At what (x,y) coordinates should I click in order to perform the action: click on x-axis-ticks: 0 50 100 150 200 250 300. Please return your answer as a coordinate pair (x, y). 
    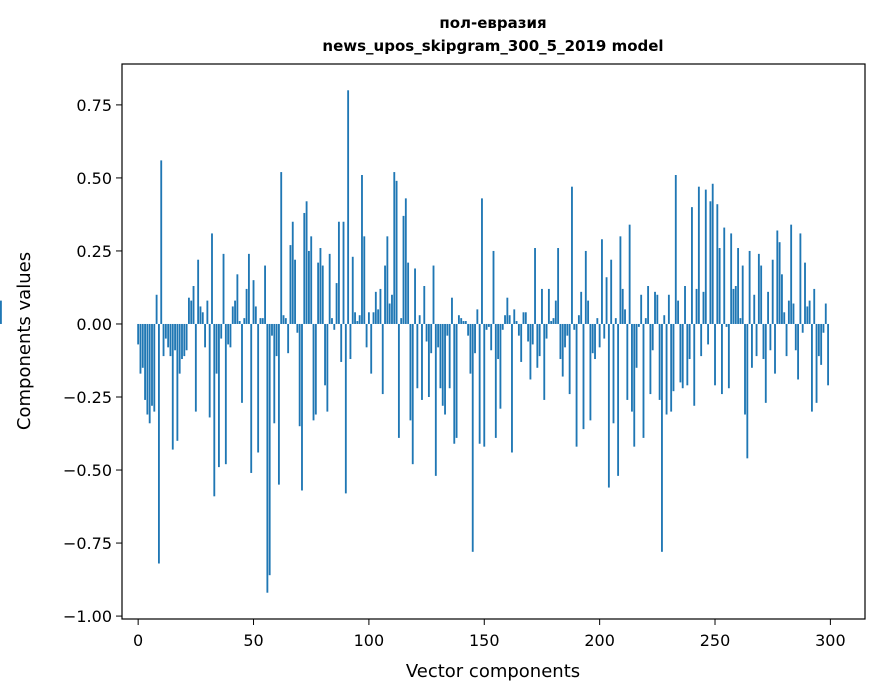
    Looking at the image, I should click on (489, 634).